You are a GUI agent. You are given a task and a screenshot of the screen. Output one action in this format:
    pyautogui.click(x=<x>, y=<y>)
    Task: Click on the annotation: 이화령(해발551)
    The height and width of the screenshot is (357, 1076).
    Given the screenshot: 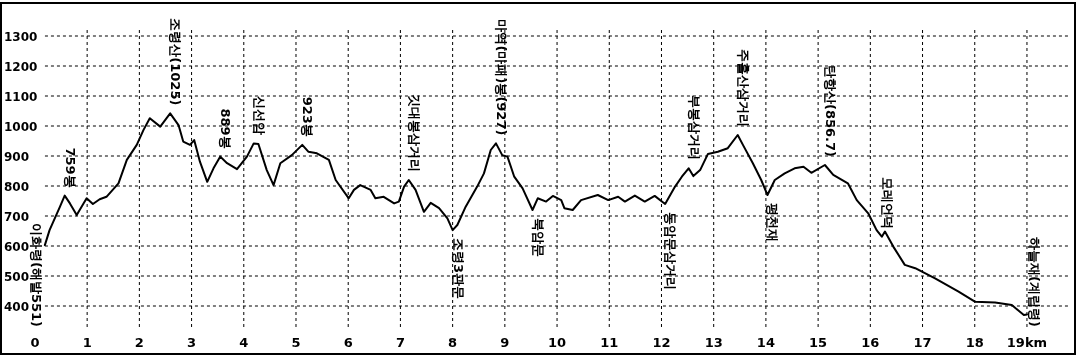 What is the action you would take?
    pyautogui.click(x=36, y=274)
    